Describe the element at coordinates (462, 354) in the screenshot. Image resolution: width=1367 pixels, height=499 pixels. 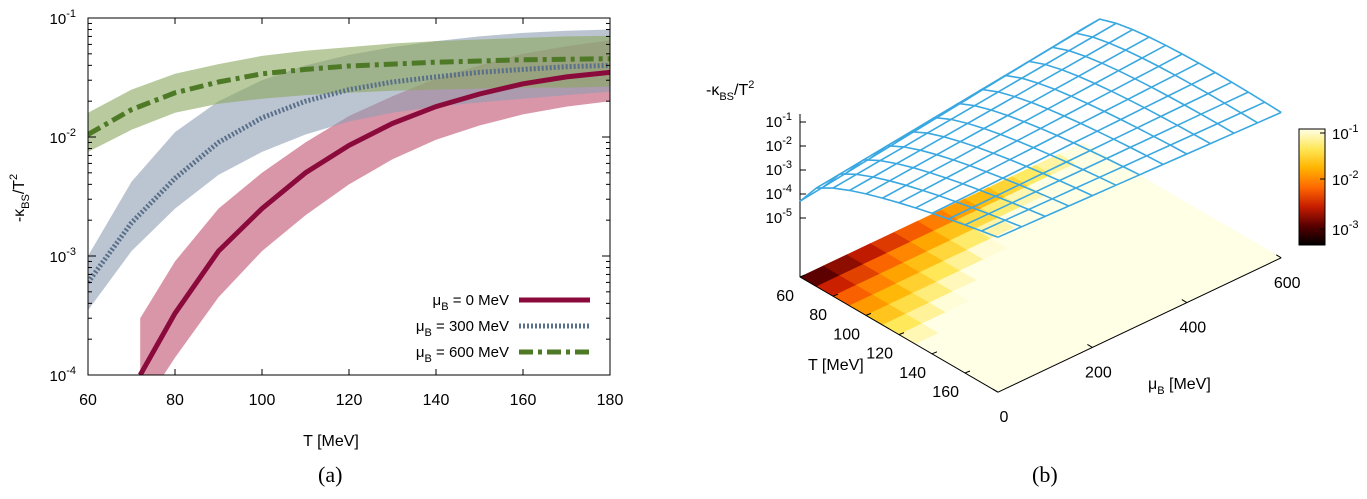
I see `legend-label: μB = 600 MeV` at that location.